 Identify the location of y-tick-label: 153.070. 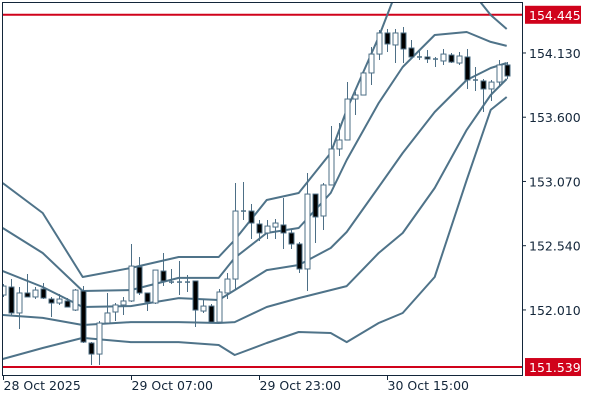
(555, 181).